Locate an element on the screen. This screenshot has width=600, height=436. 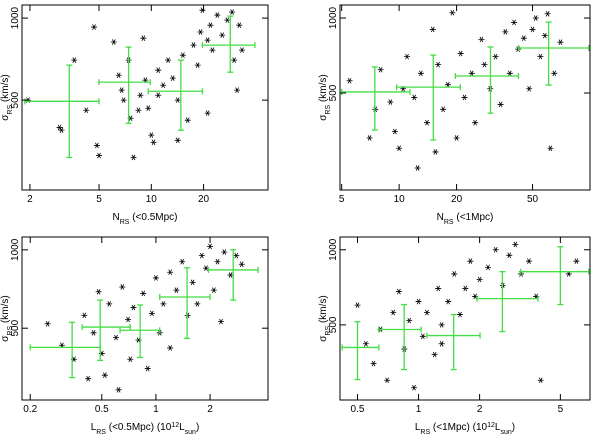
label-part: L is located at coordinates (498, 427).